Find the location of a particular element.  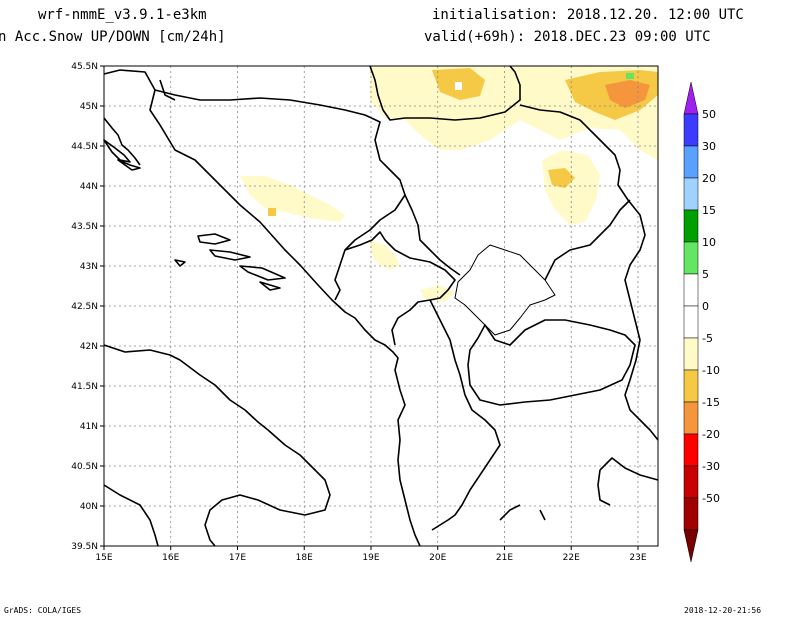

lon-label: 22E is located at coordinates (571, 558).